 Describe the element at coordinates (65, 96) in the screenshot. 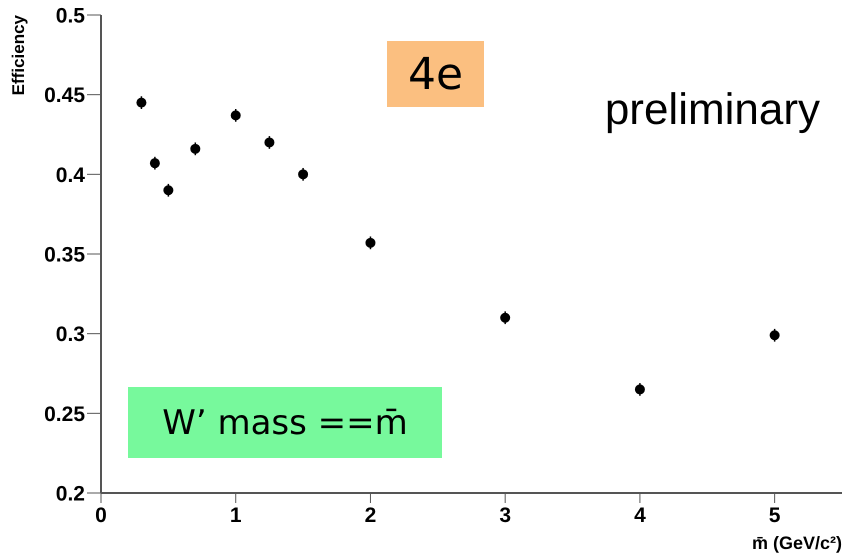

I see `y-tick-label: 0.45` at that location.